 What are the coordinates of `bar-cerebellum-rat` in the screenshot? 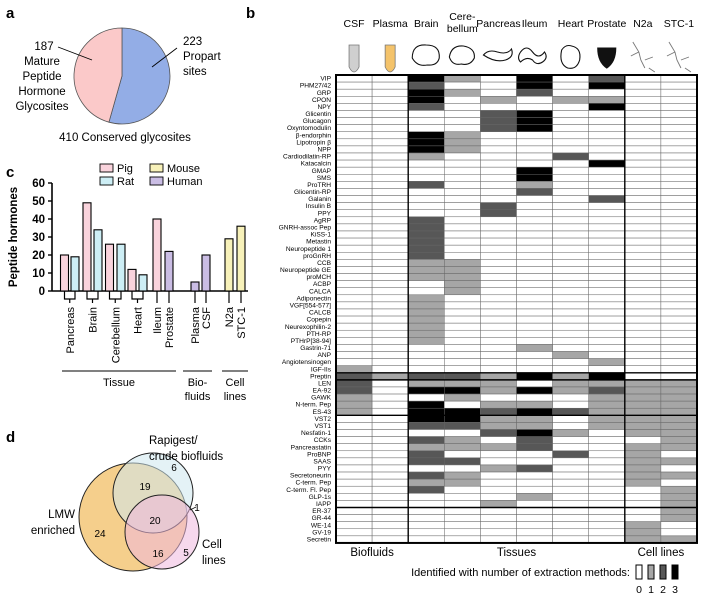 It's located at (121, 267).